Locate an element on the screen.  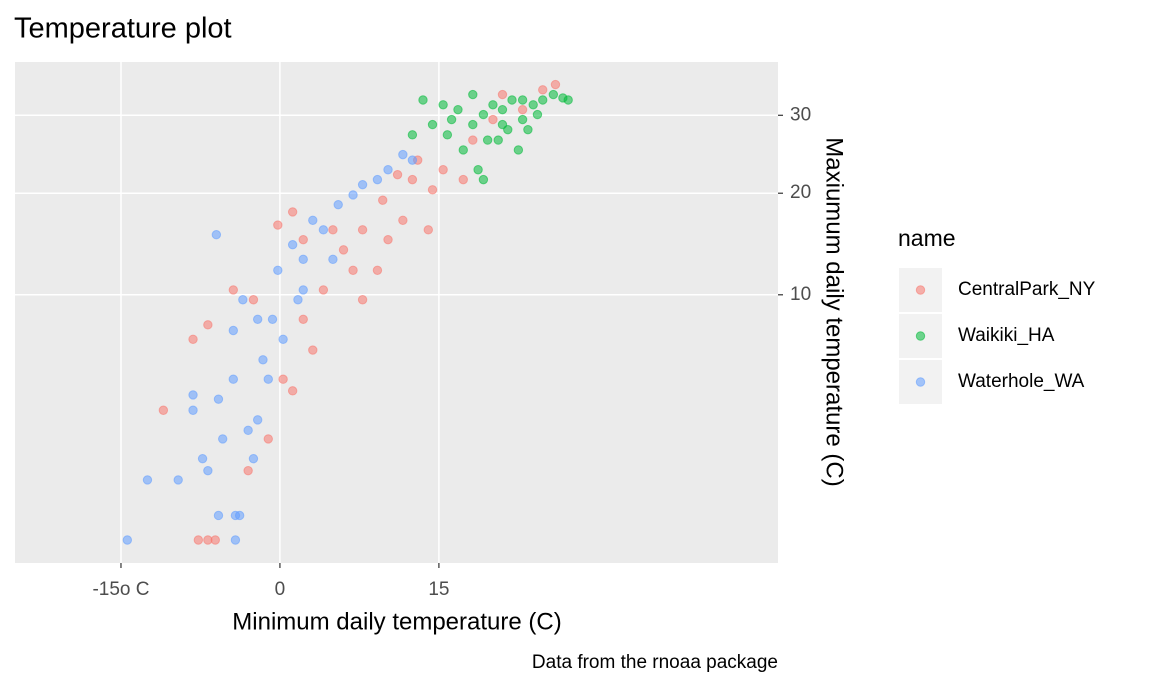
x-tick-label: 15 is located at coordinates (438, 589).